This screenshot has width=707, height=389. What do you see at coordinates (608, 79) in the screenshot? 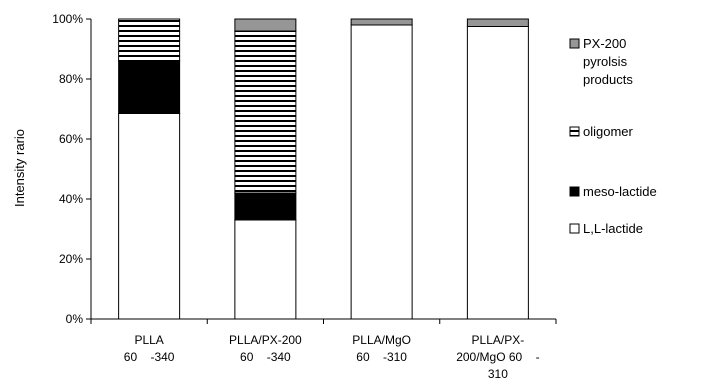
I see `legend-label: products` at bounding box center [608, 79].